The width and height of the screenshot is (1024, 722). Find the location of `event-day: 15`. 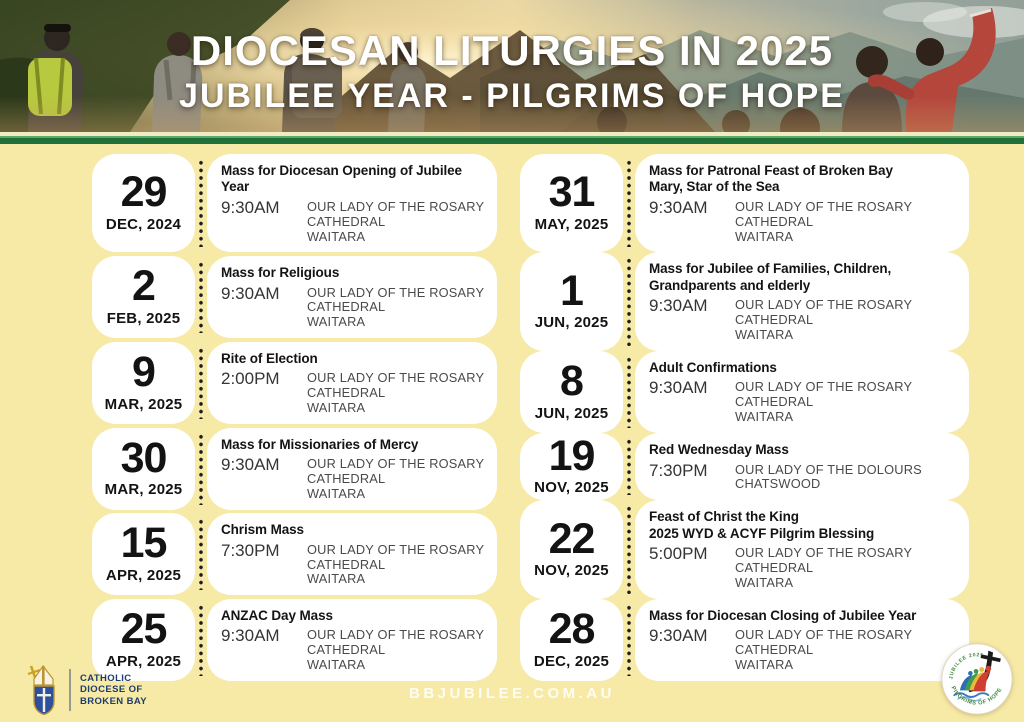

event-day: 15 is located at coordinates (144, 543).